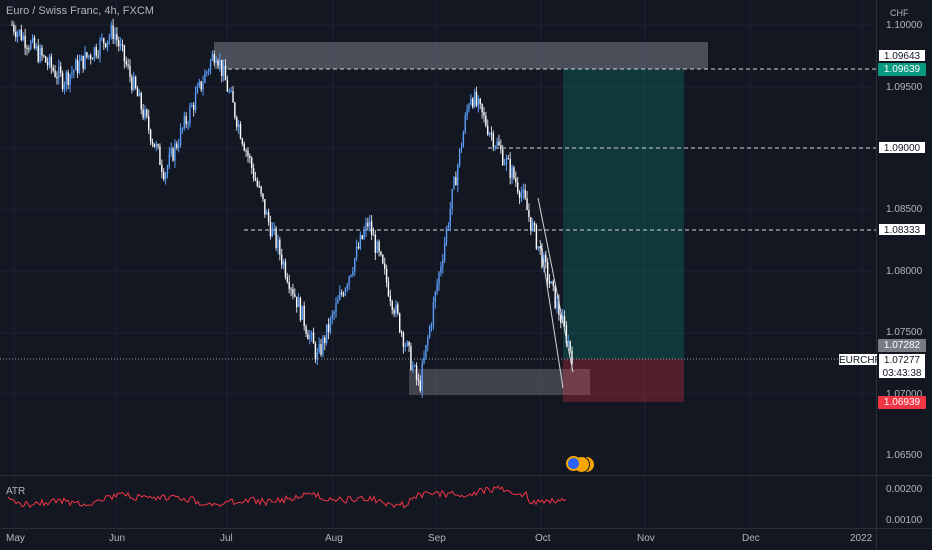 This screenshot has height=550, width=932. Describe the element at coordinates (904, 332) in the screenshot. I see `price-tick: 1.07500` at that location.